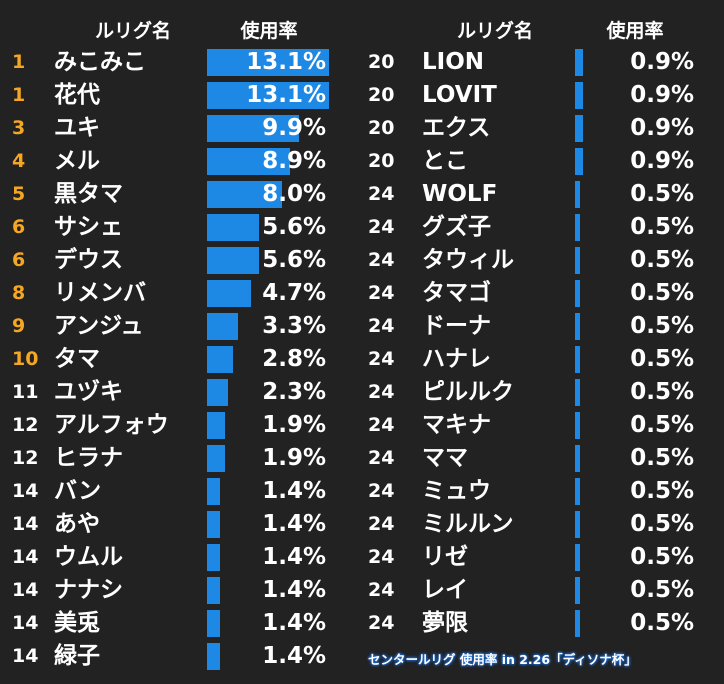 The height and width of the screenshot is (684, 724). Describe the element at coordinates (456, 326) in the screenshot. I see `right-ruleg-name: ドーナ` at that location.